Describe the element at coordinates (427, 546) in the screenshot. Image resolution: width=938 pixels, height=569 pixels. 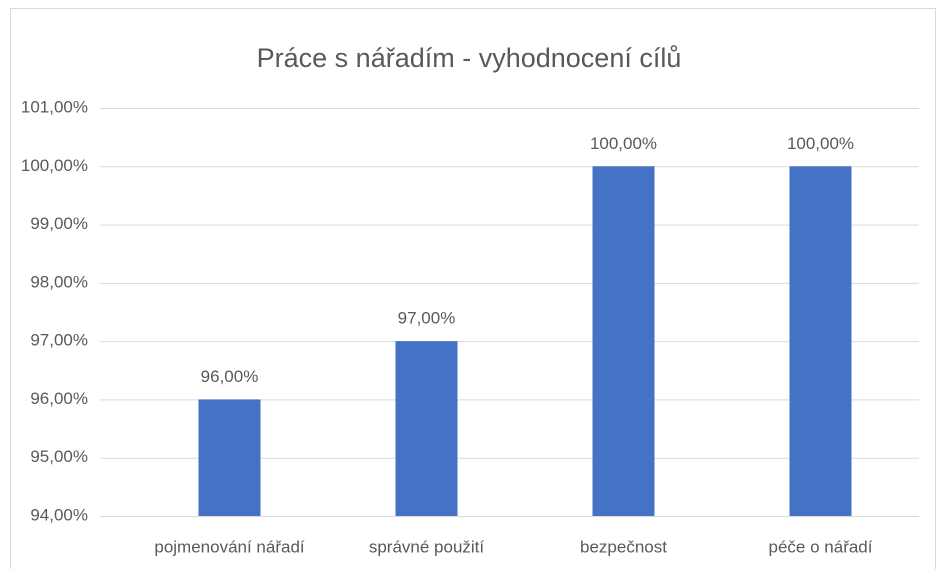
I see `x-tick-label: správné použití` at that location.